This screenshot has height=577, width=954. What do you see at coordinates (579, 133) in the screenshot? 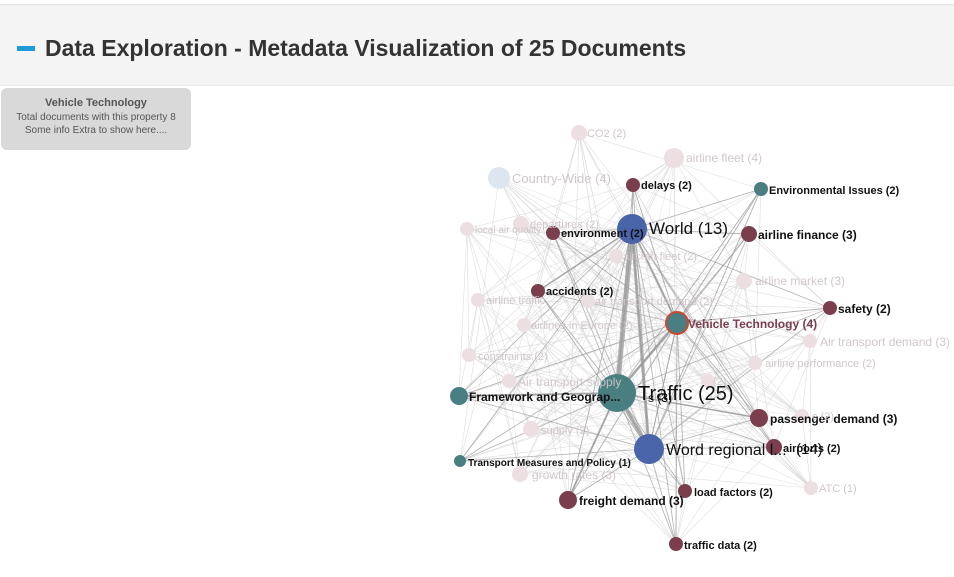
I see `node-co2` at bounding box center [579, 133].